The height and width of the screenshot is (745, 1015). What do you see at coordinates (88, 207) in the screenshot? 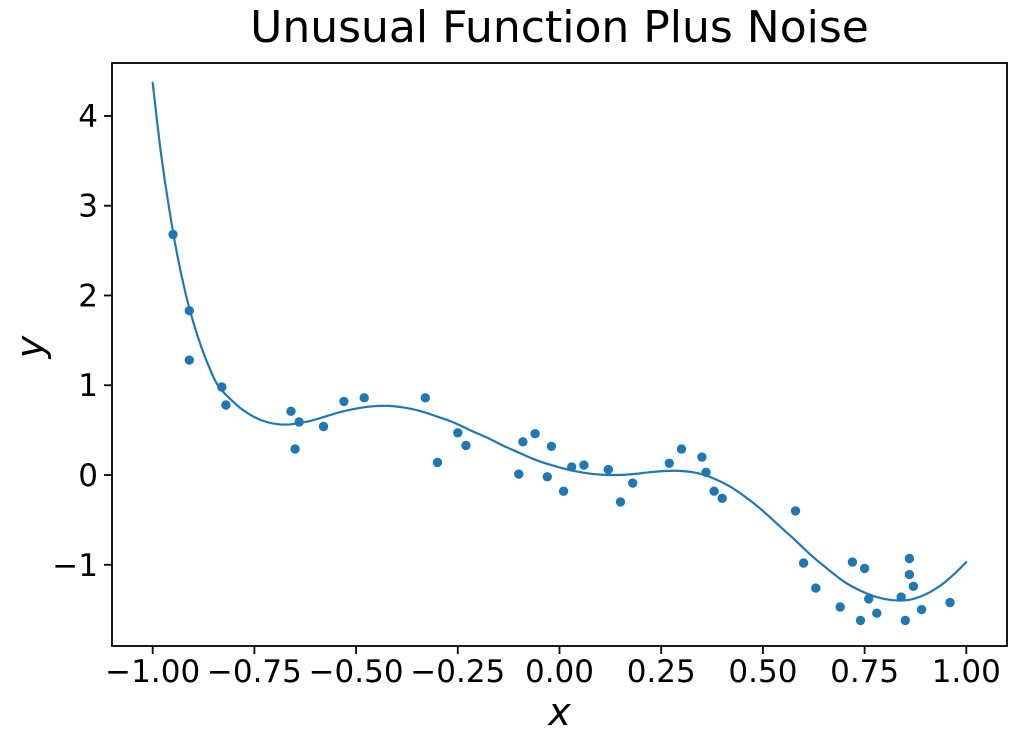
I see `y-tick-label: 3` at bounding box center [88, 207].